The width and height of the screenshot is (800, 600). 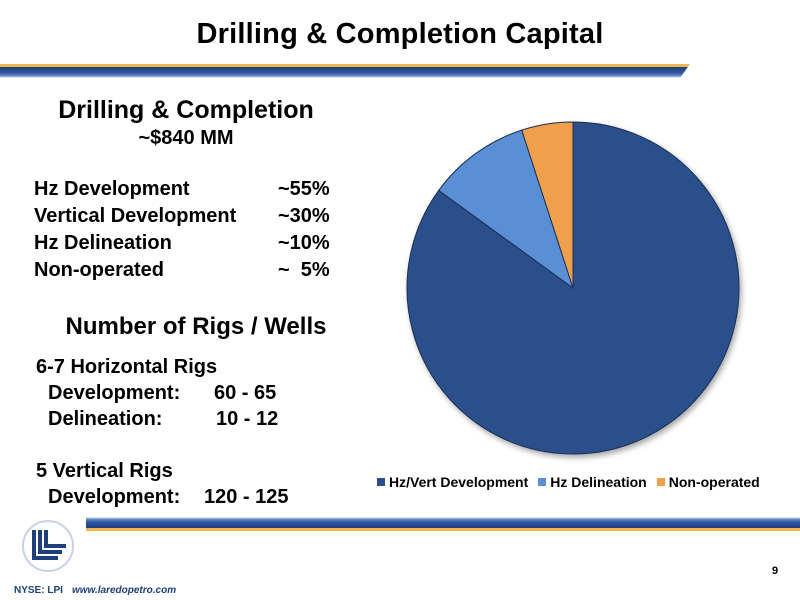 I want to click on legend-label: Non-operated, so click(x=714, y=482).